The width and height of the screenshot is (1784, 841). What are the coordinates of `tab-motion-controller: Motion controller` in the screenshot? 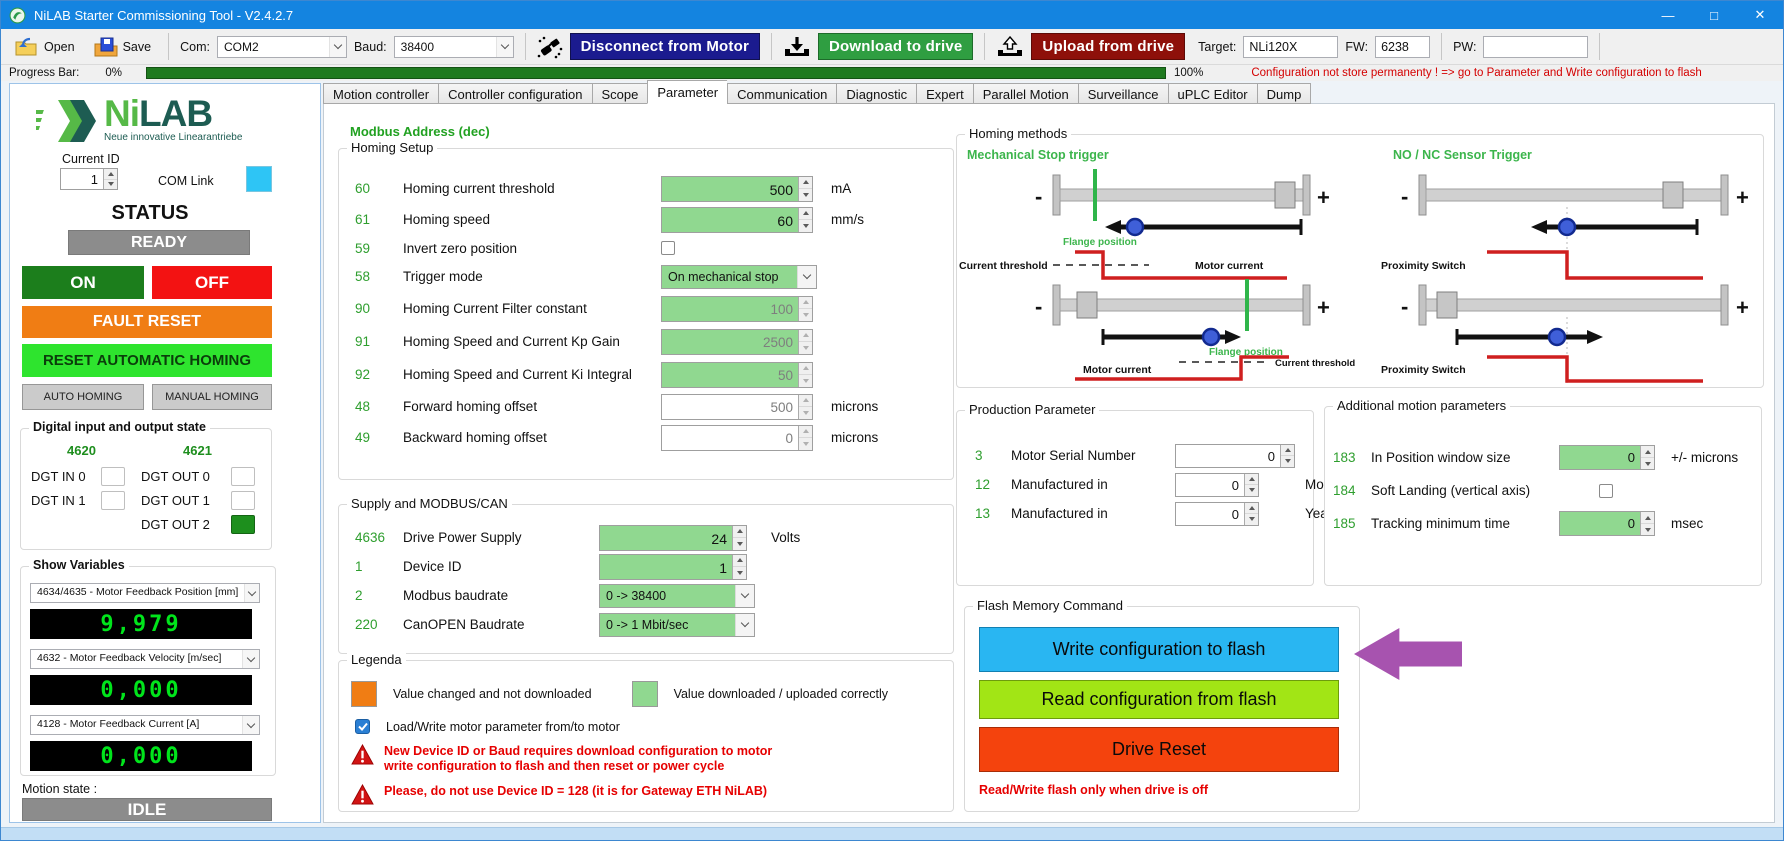 It's located at (381, 93).